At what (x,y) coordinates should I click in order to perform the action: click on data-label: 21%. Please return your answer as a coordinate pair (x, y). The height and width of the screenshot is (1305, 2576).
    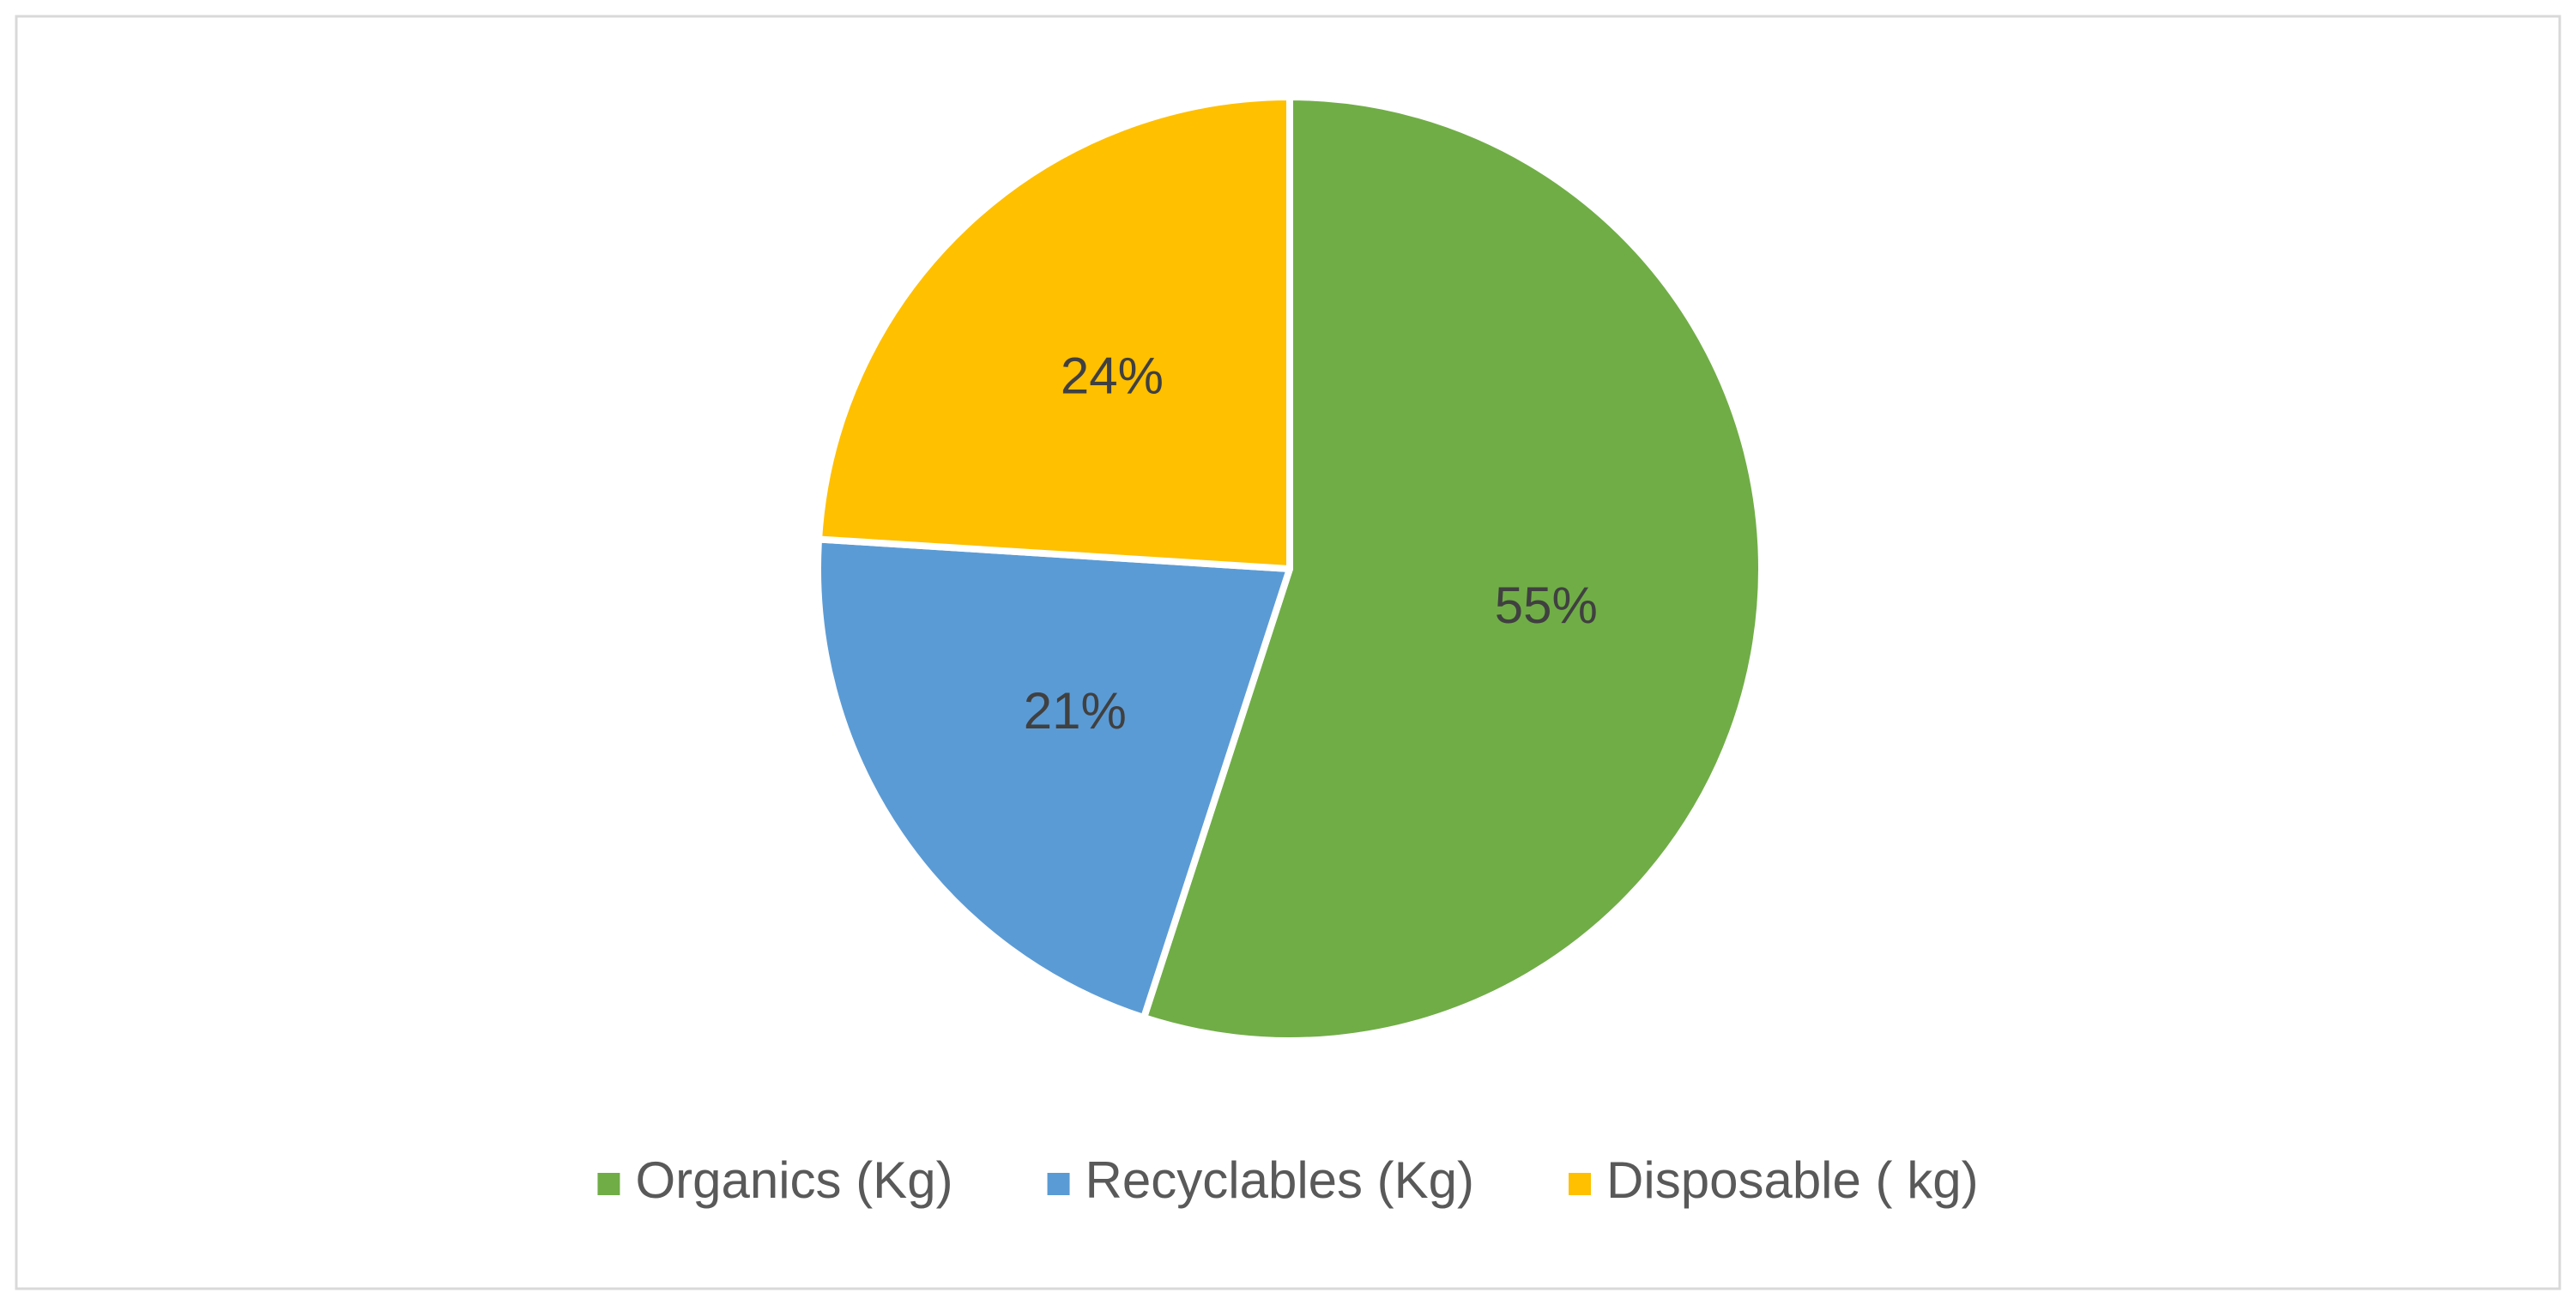
    Looking at the image, I should click on (1075, 711).